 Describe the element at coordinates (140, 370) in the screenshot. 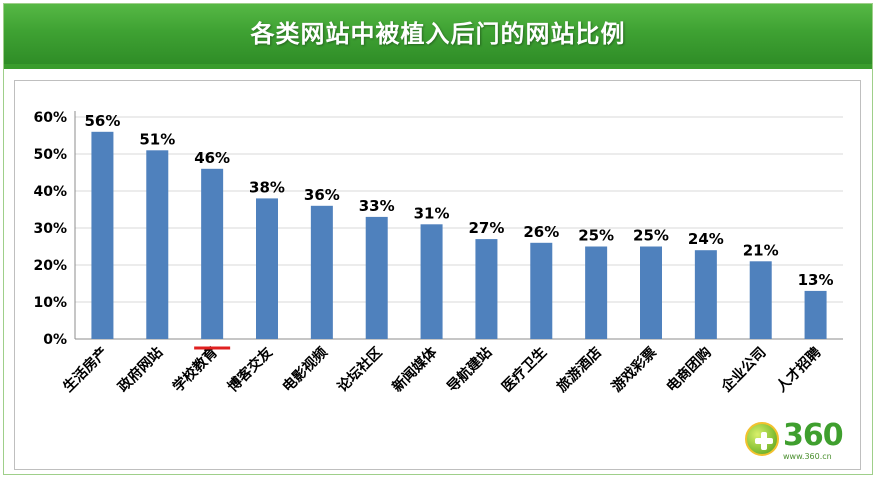

I see `x-tick-label: 政府网站` at that location.